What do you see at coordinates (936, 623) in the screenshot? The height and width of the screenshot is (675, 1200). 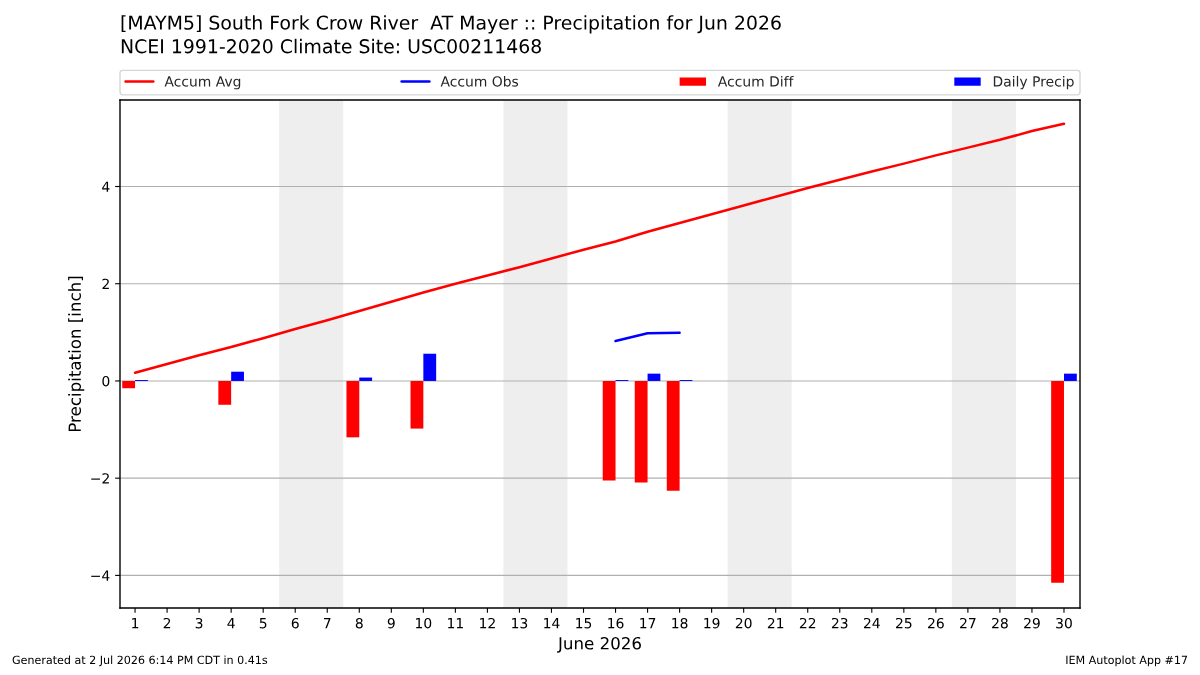 I see `x-tick-label: 26` at bounding box center [936, 623].